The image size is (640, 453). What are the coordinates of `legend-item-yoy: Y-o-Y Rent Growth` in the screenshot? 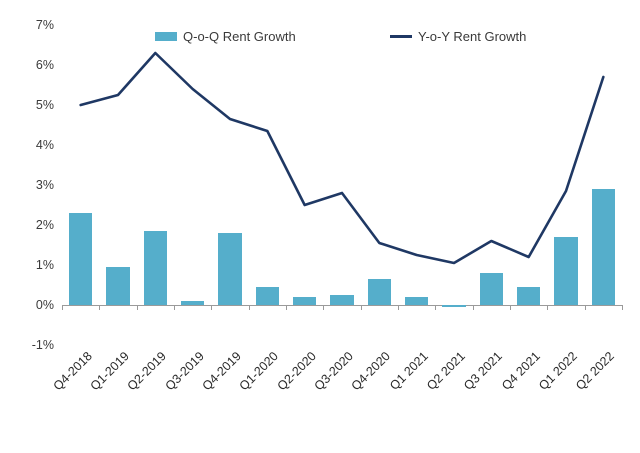 It's located at (458, 36).